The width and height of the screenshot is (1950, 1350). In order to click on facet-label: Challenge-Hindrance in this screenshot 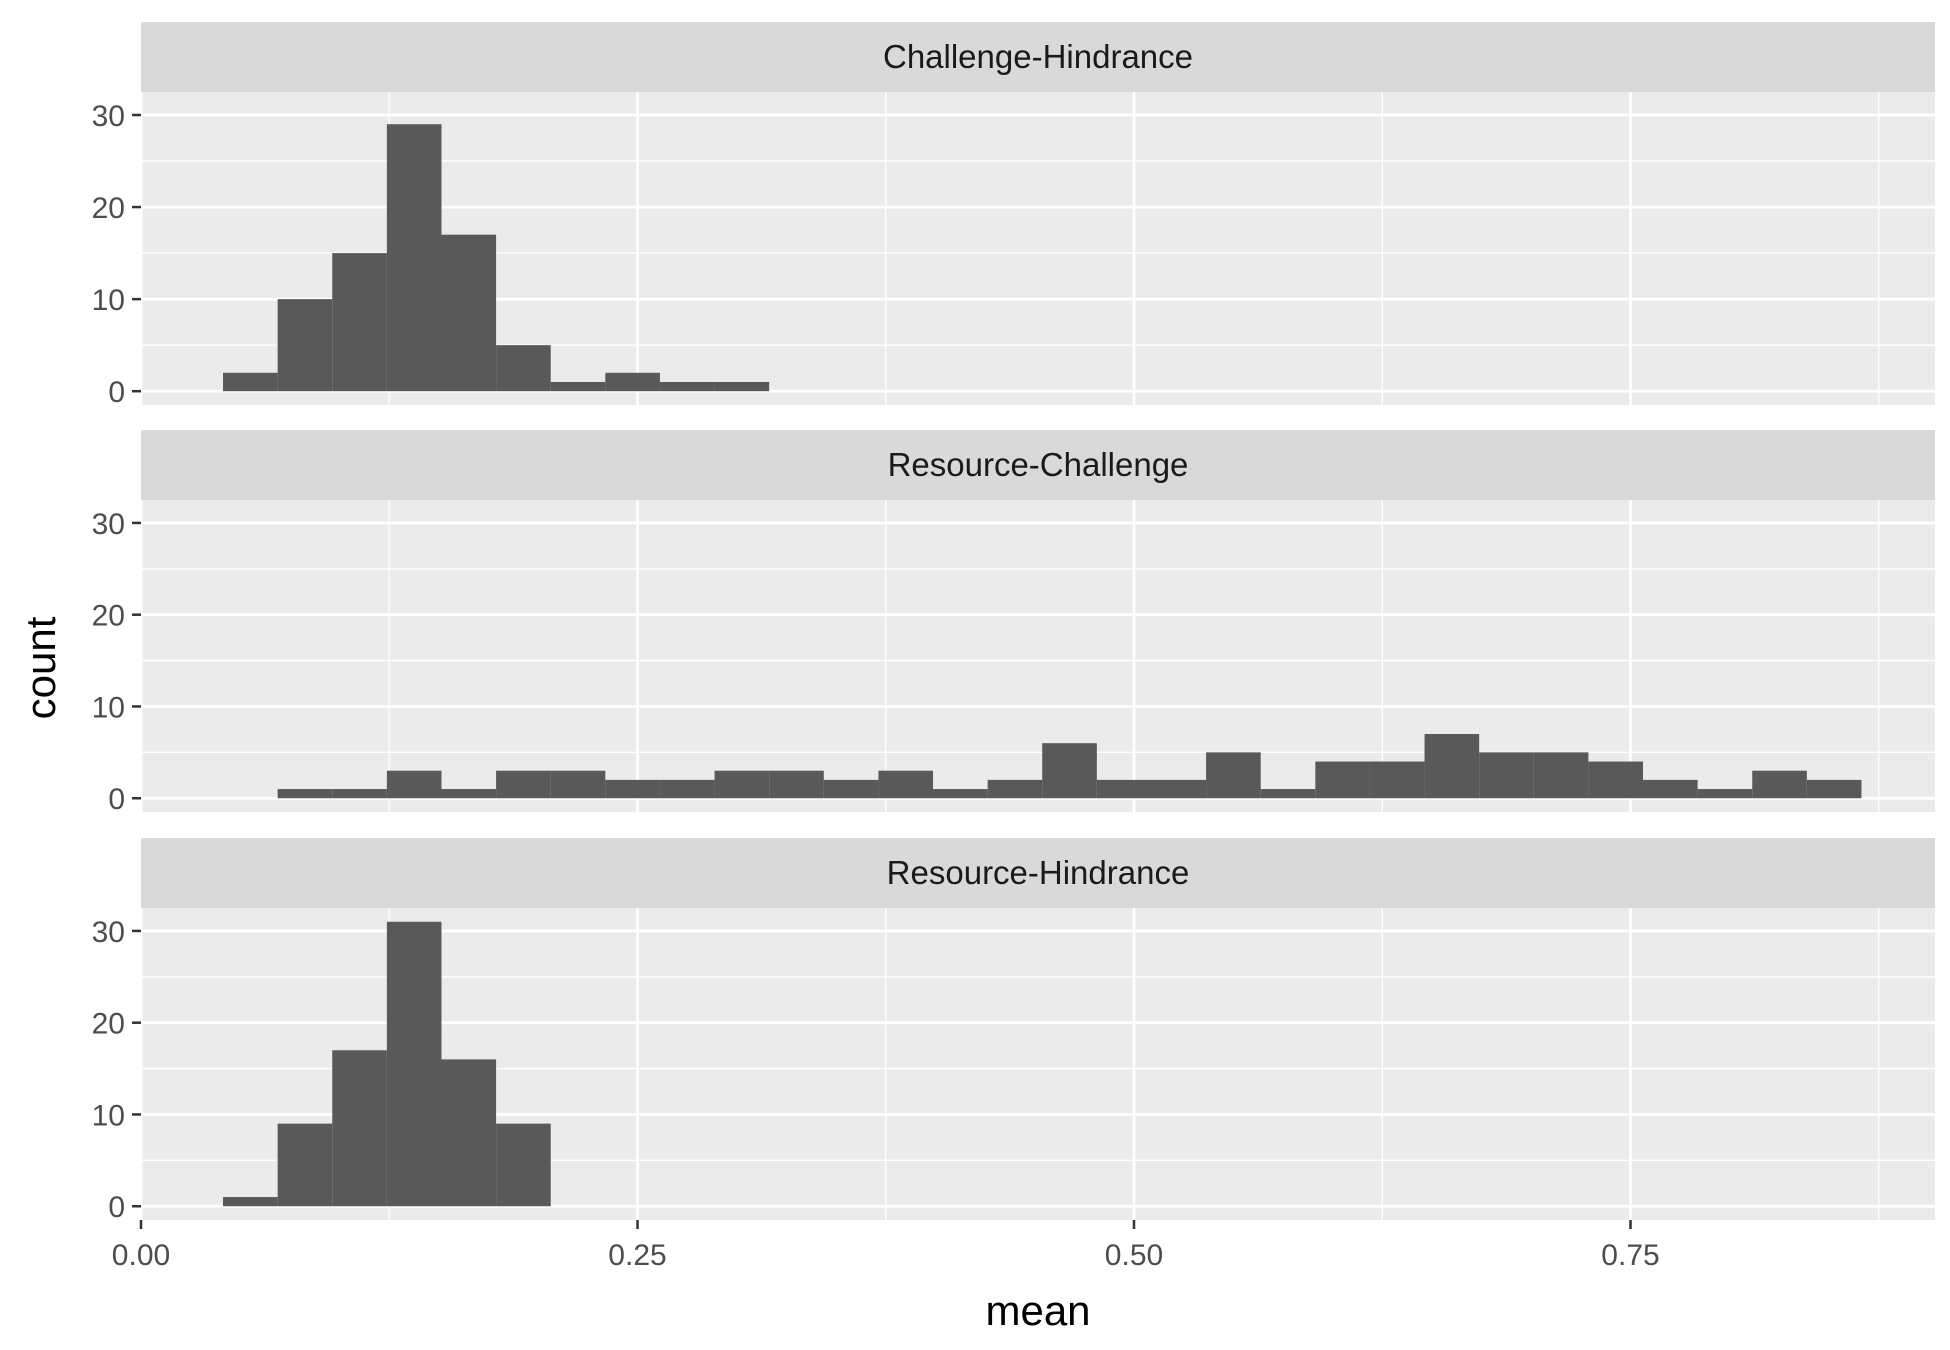, I will do `click(1038, 56)`.